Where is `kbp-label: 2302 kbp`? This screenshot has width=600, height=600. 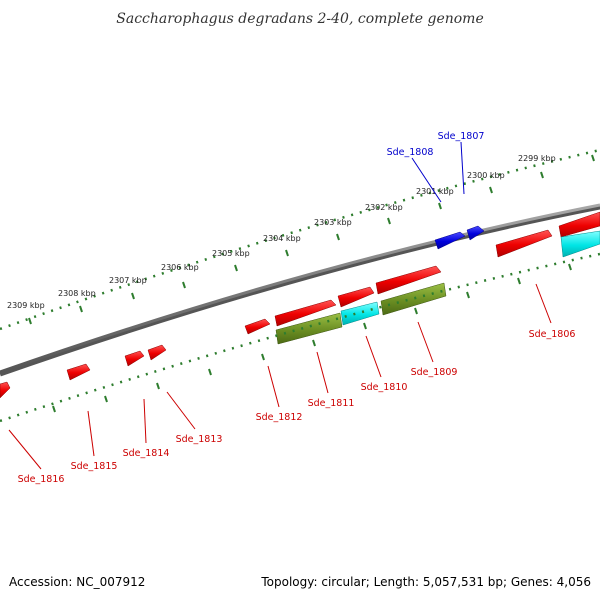 kbp-label: 2302 kbp is located at coordinates (384, 207).